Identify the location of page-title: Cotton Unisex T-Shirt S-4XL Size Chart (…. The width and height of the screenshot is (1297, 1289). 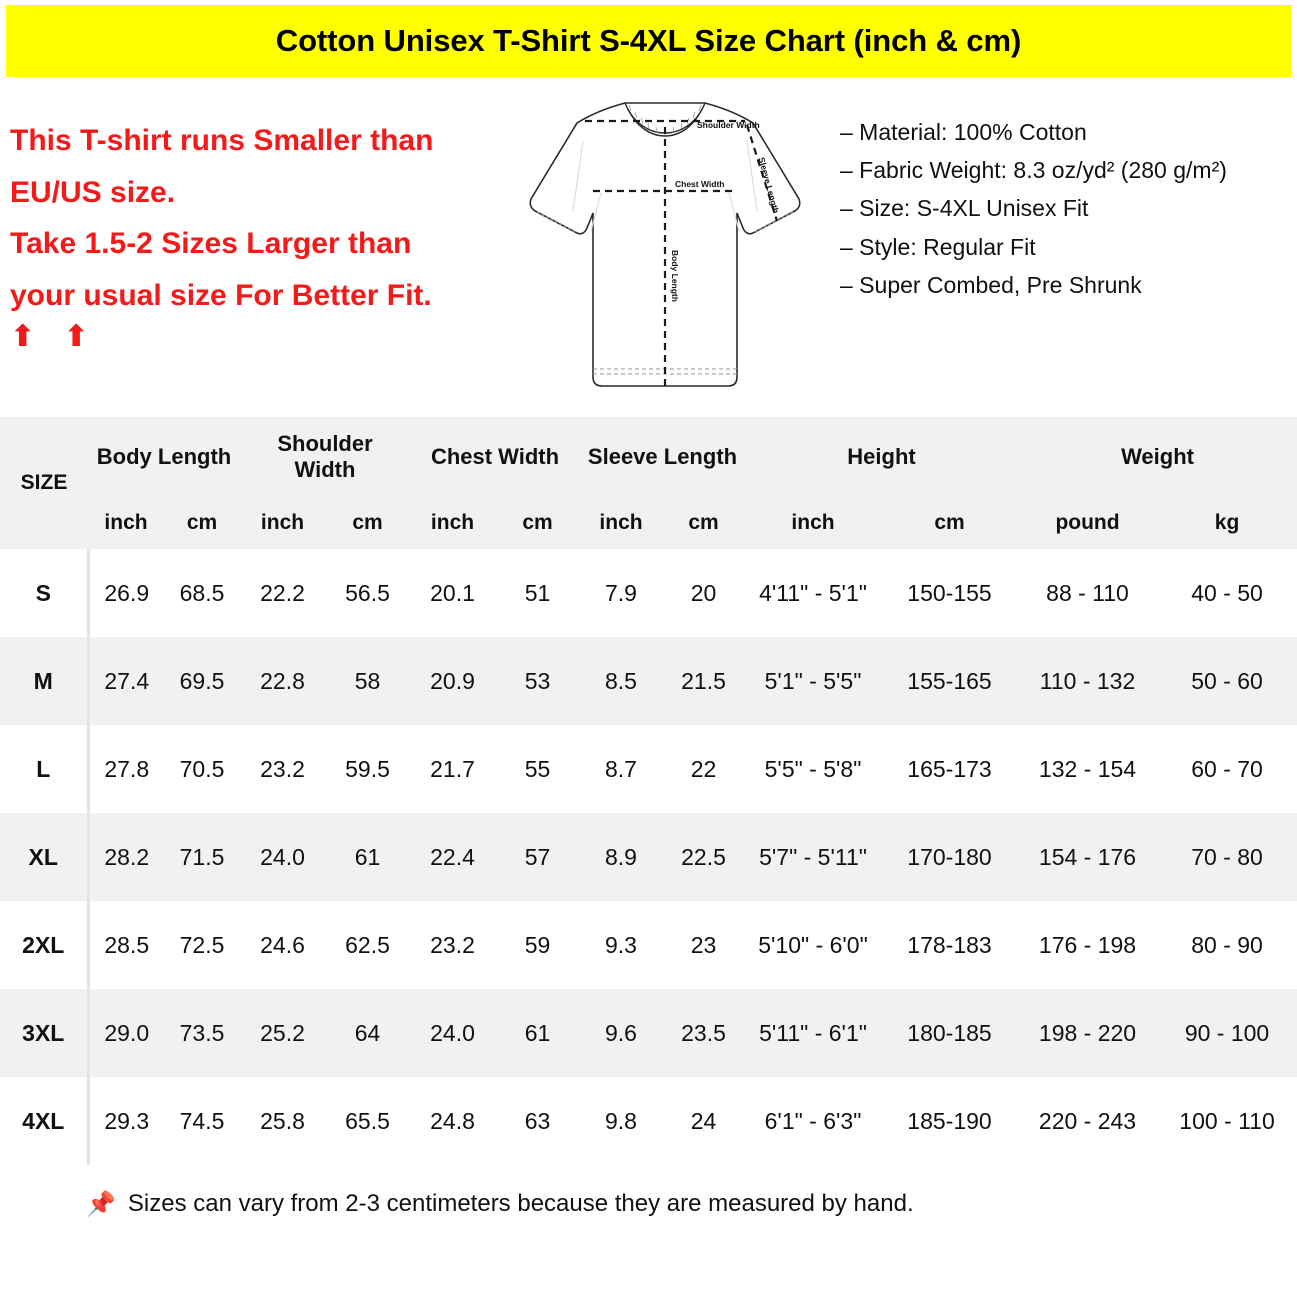
(648, 40).